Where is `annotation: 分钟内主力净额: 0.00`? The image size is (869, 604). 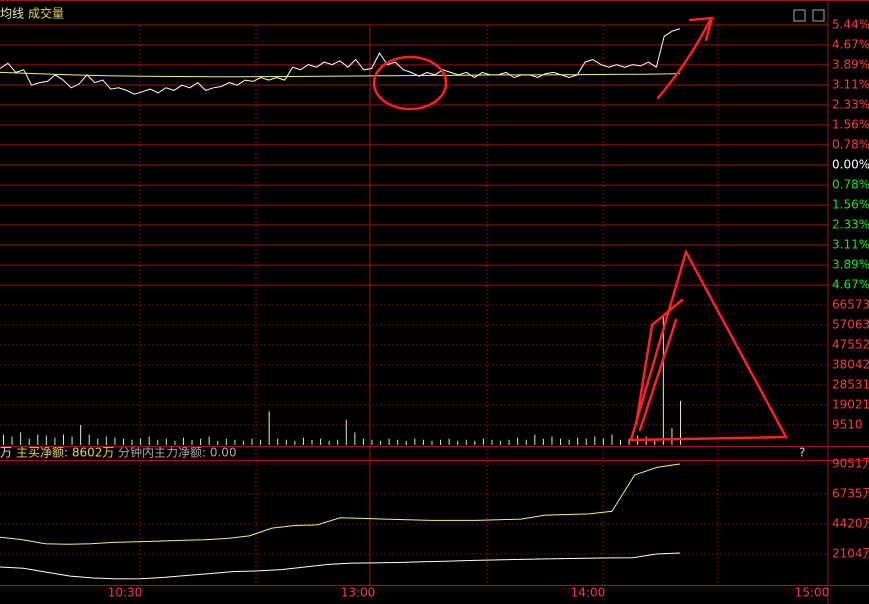 annotation: 分钟内主力净额: 0.00 is located at coordinates (177, 452).